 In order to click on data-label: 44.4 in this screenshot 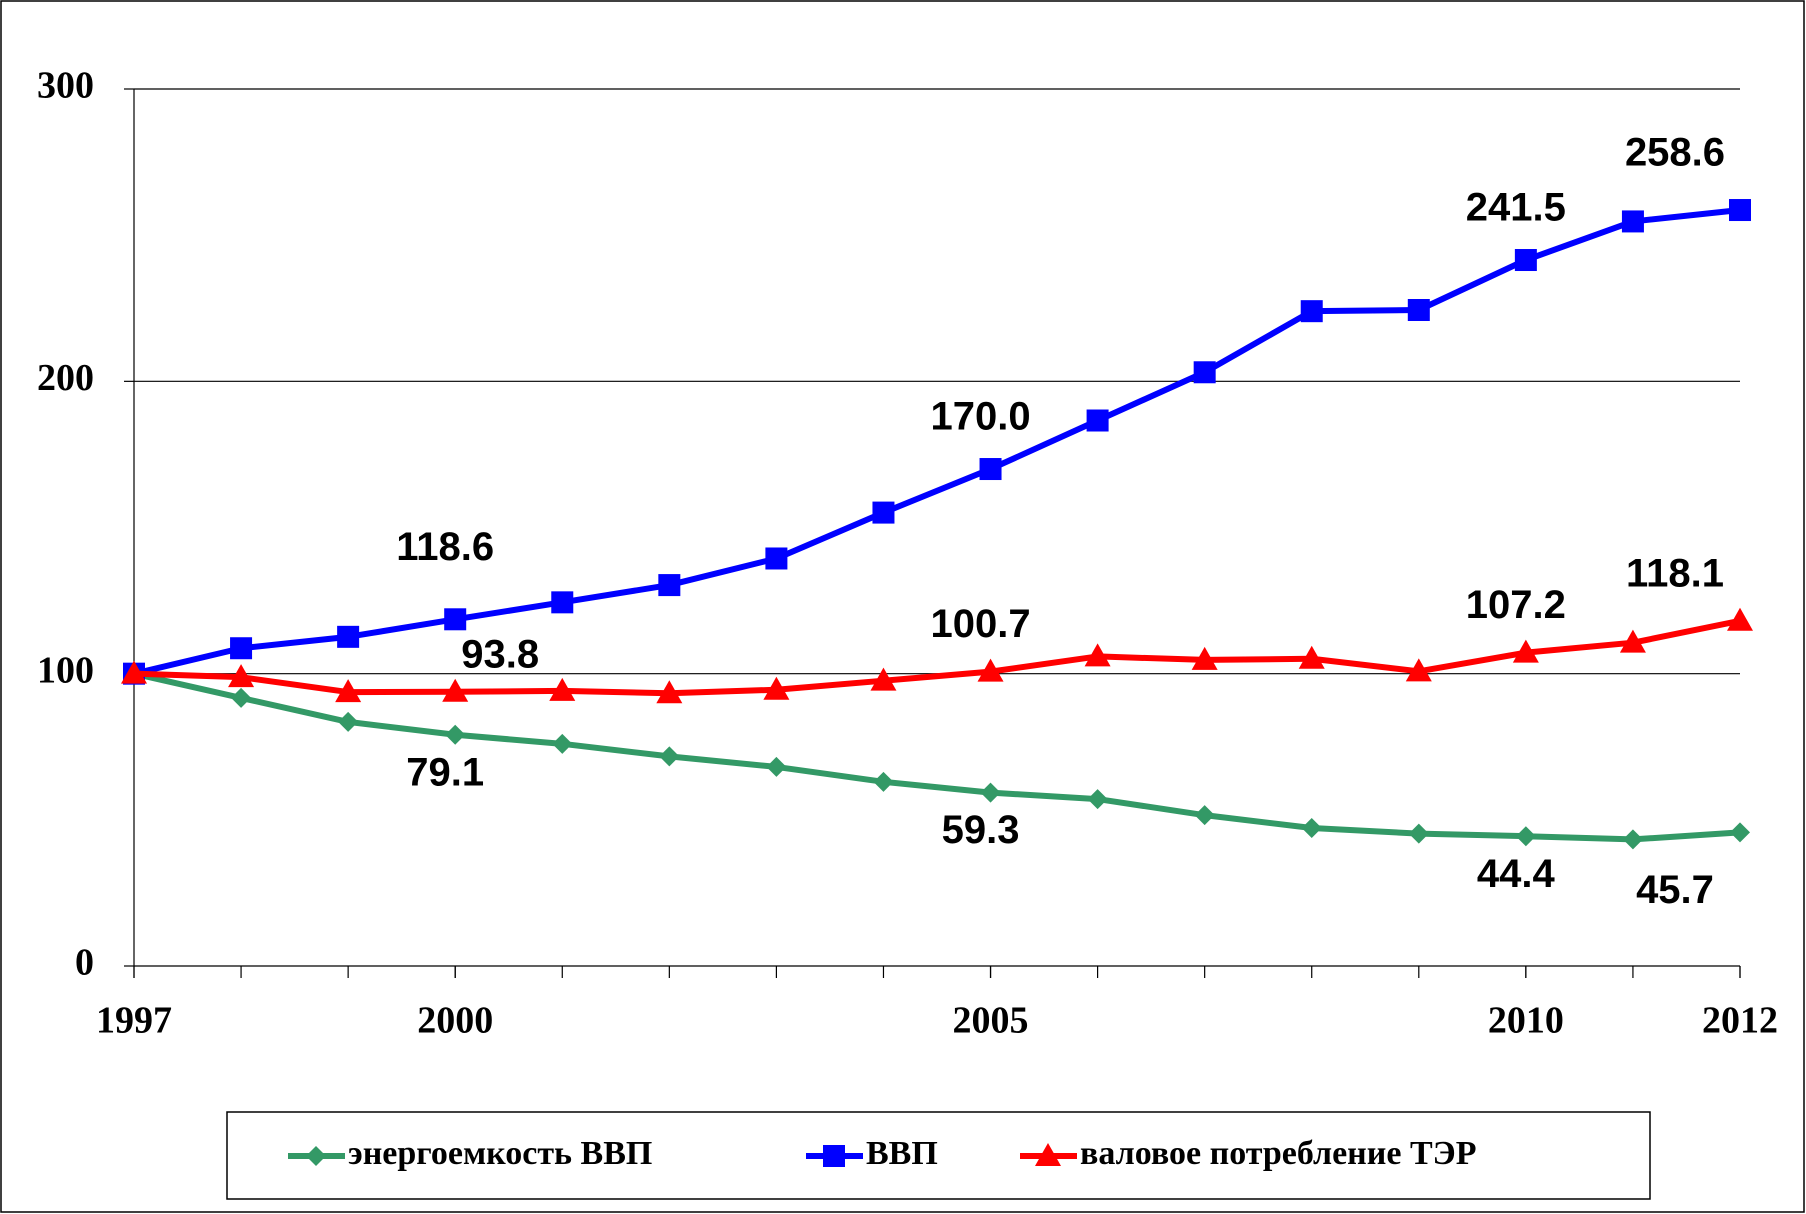, I will do `click(1516, 874)`.